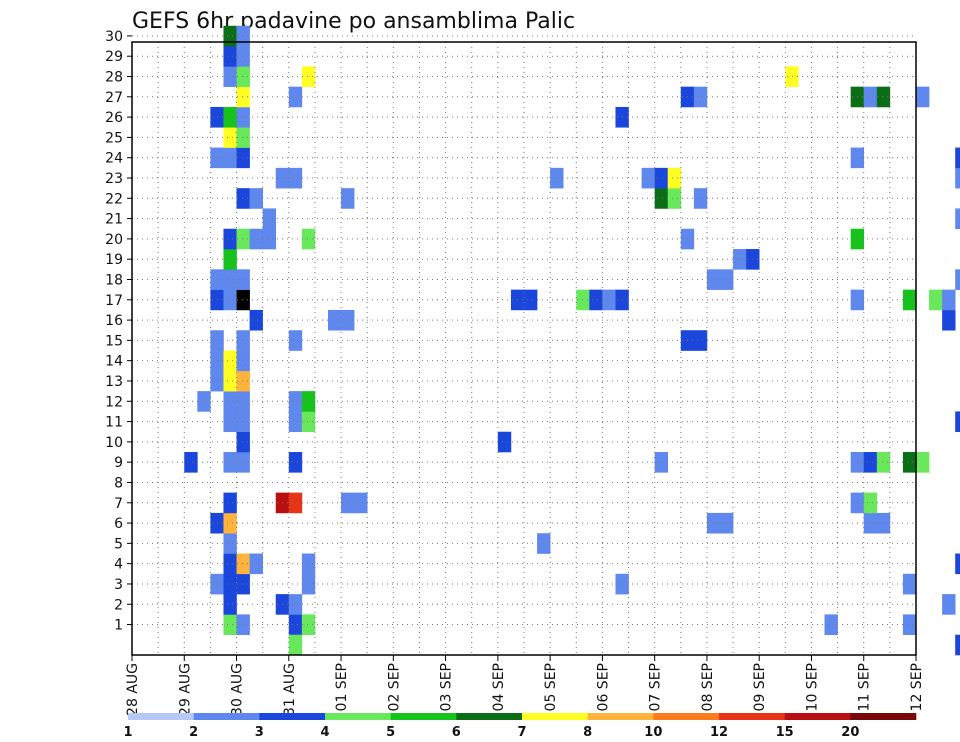 This screenshot has height=742, width=960. I want to click on y-tick-label: 15, so click(114, 341).